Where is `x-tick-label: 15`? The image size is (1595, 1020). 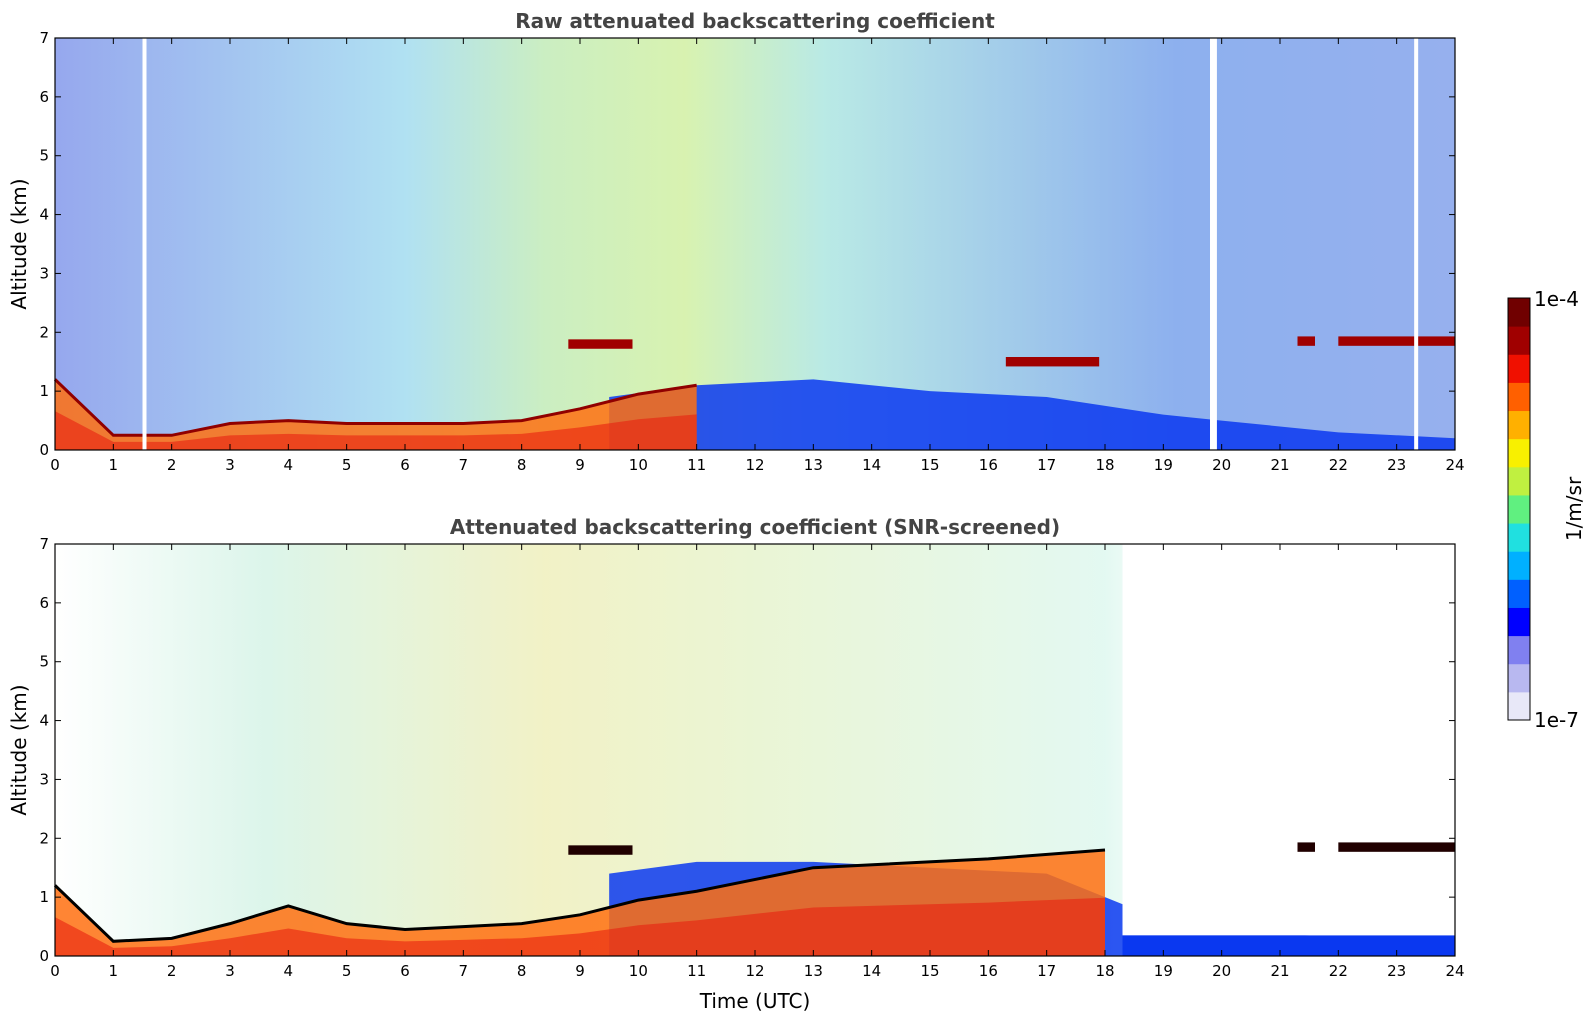 x-tick-label: 15 is located at coordinates (929, 465).